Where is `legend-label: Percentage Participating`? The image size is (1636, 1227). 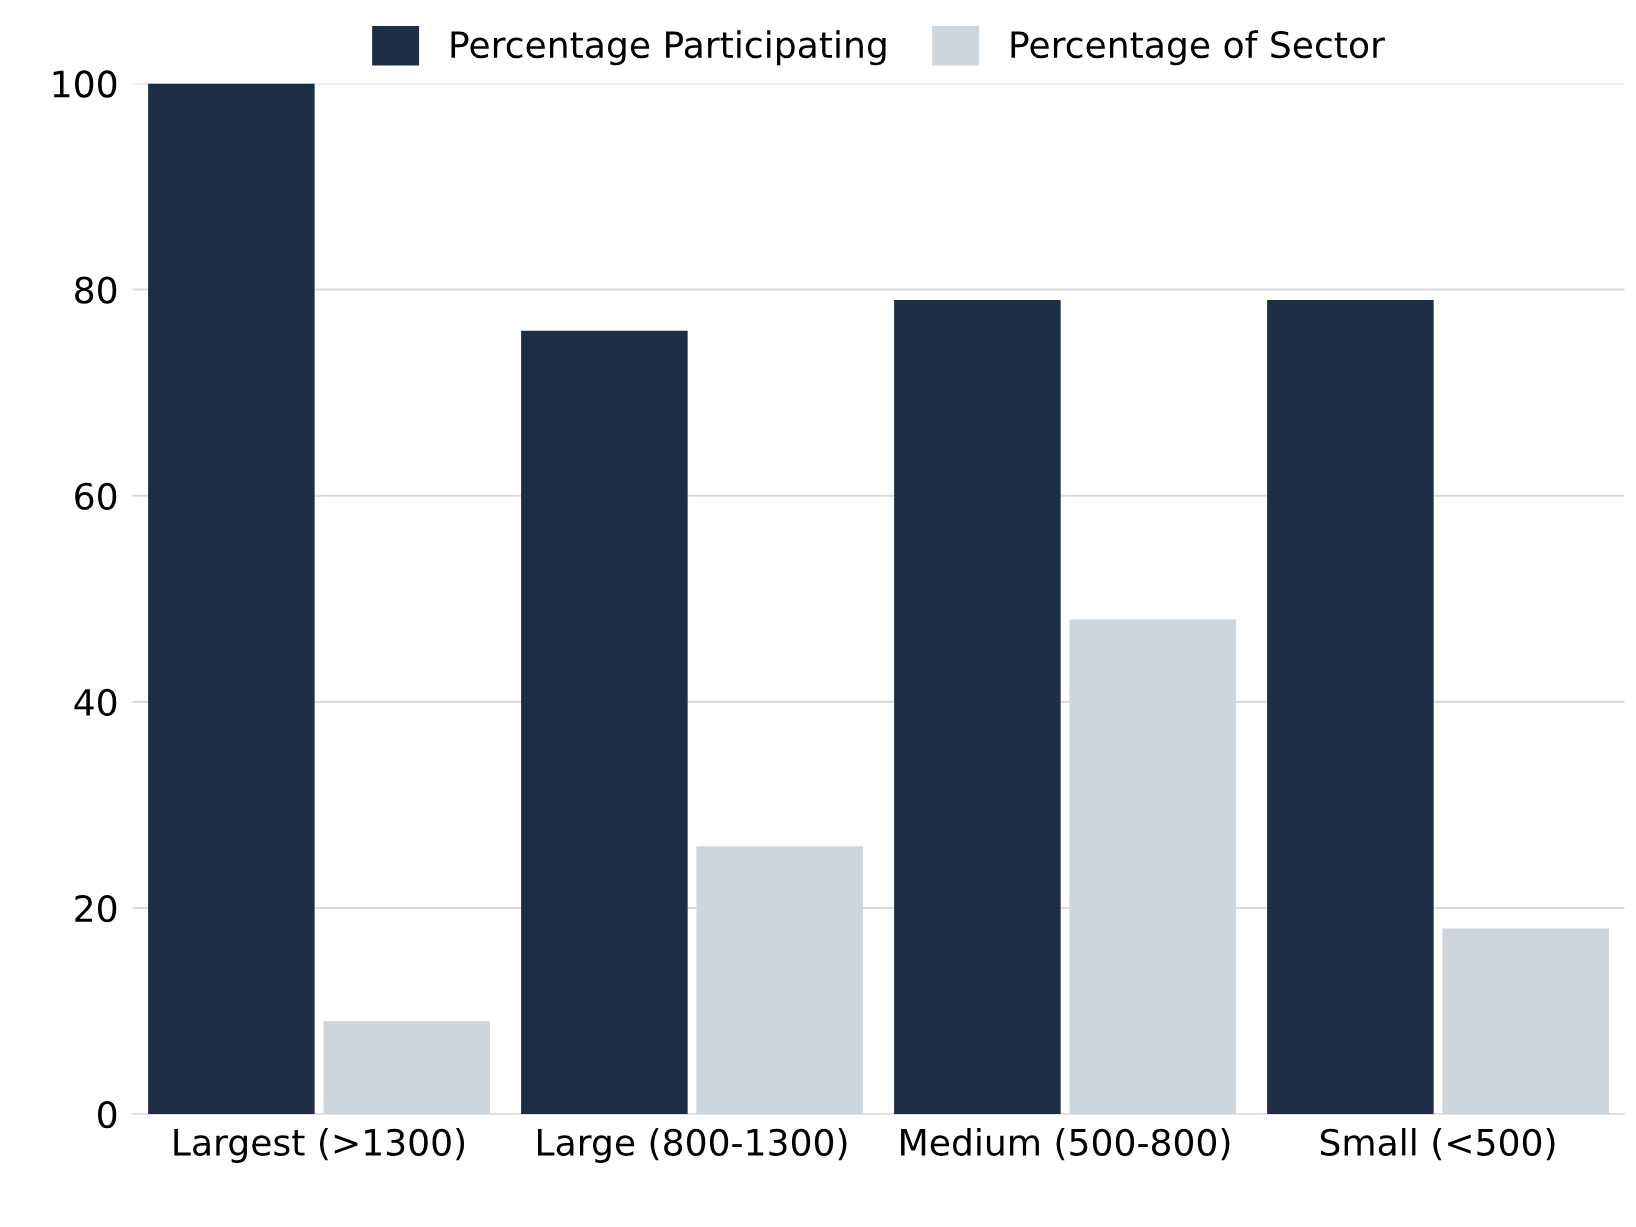
legend-label: Percentage Participating is located at coordinates (668, 48).